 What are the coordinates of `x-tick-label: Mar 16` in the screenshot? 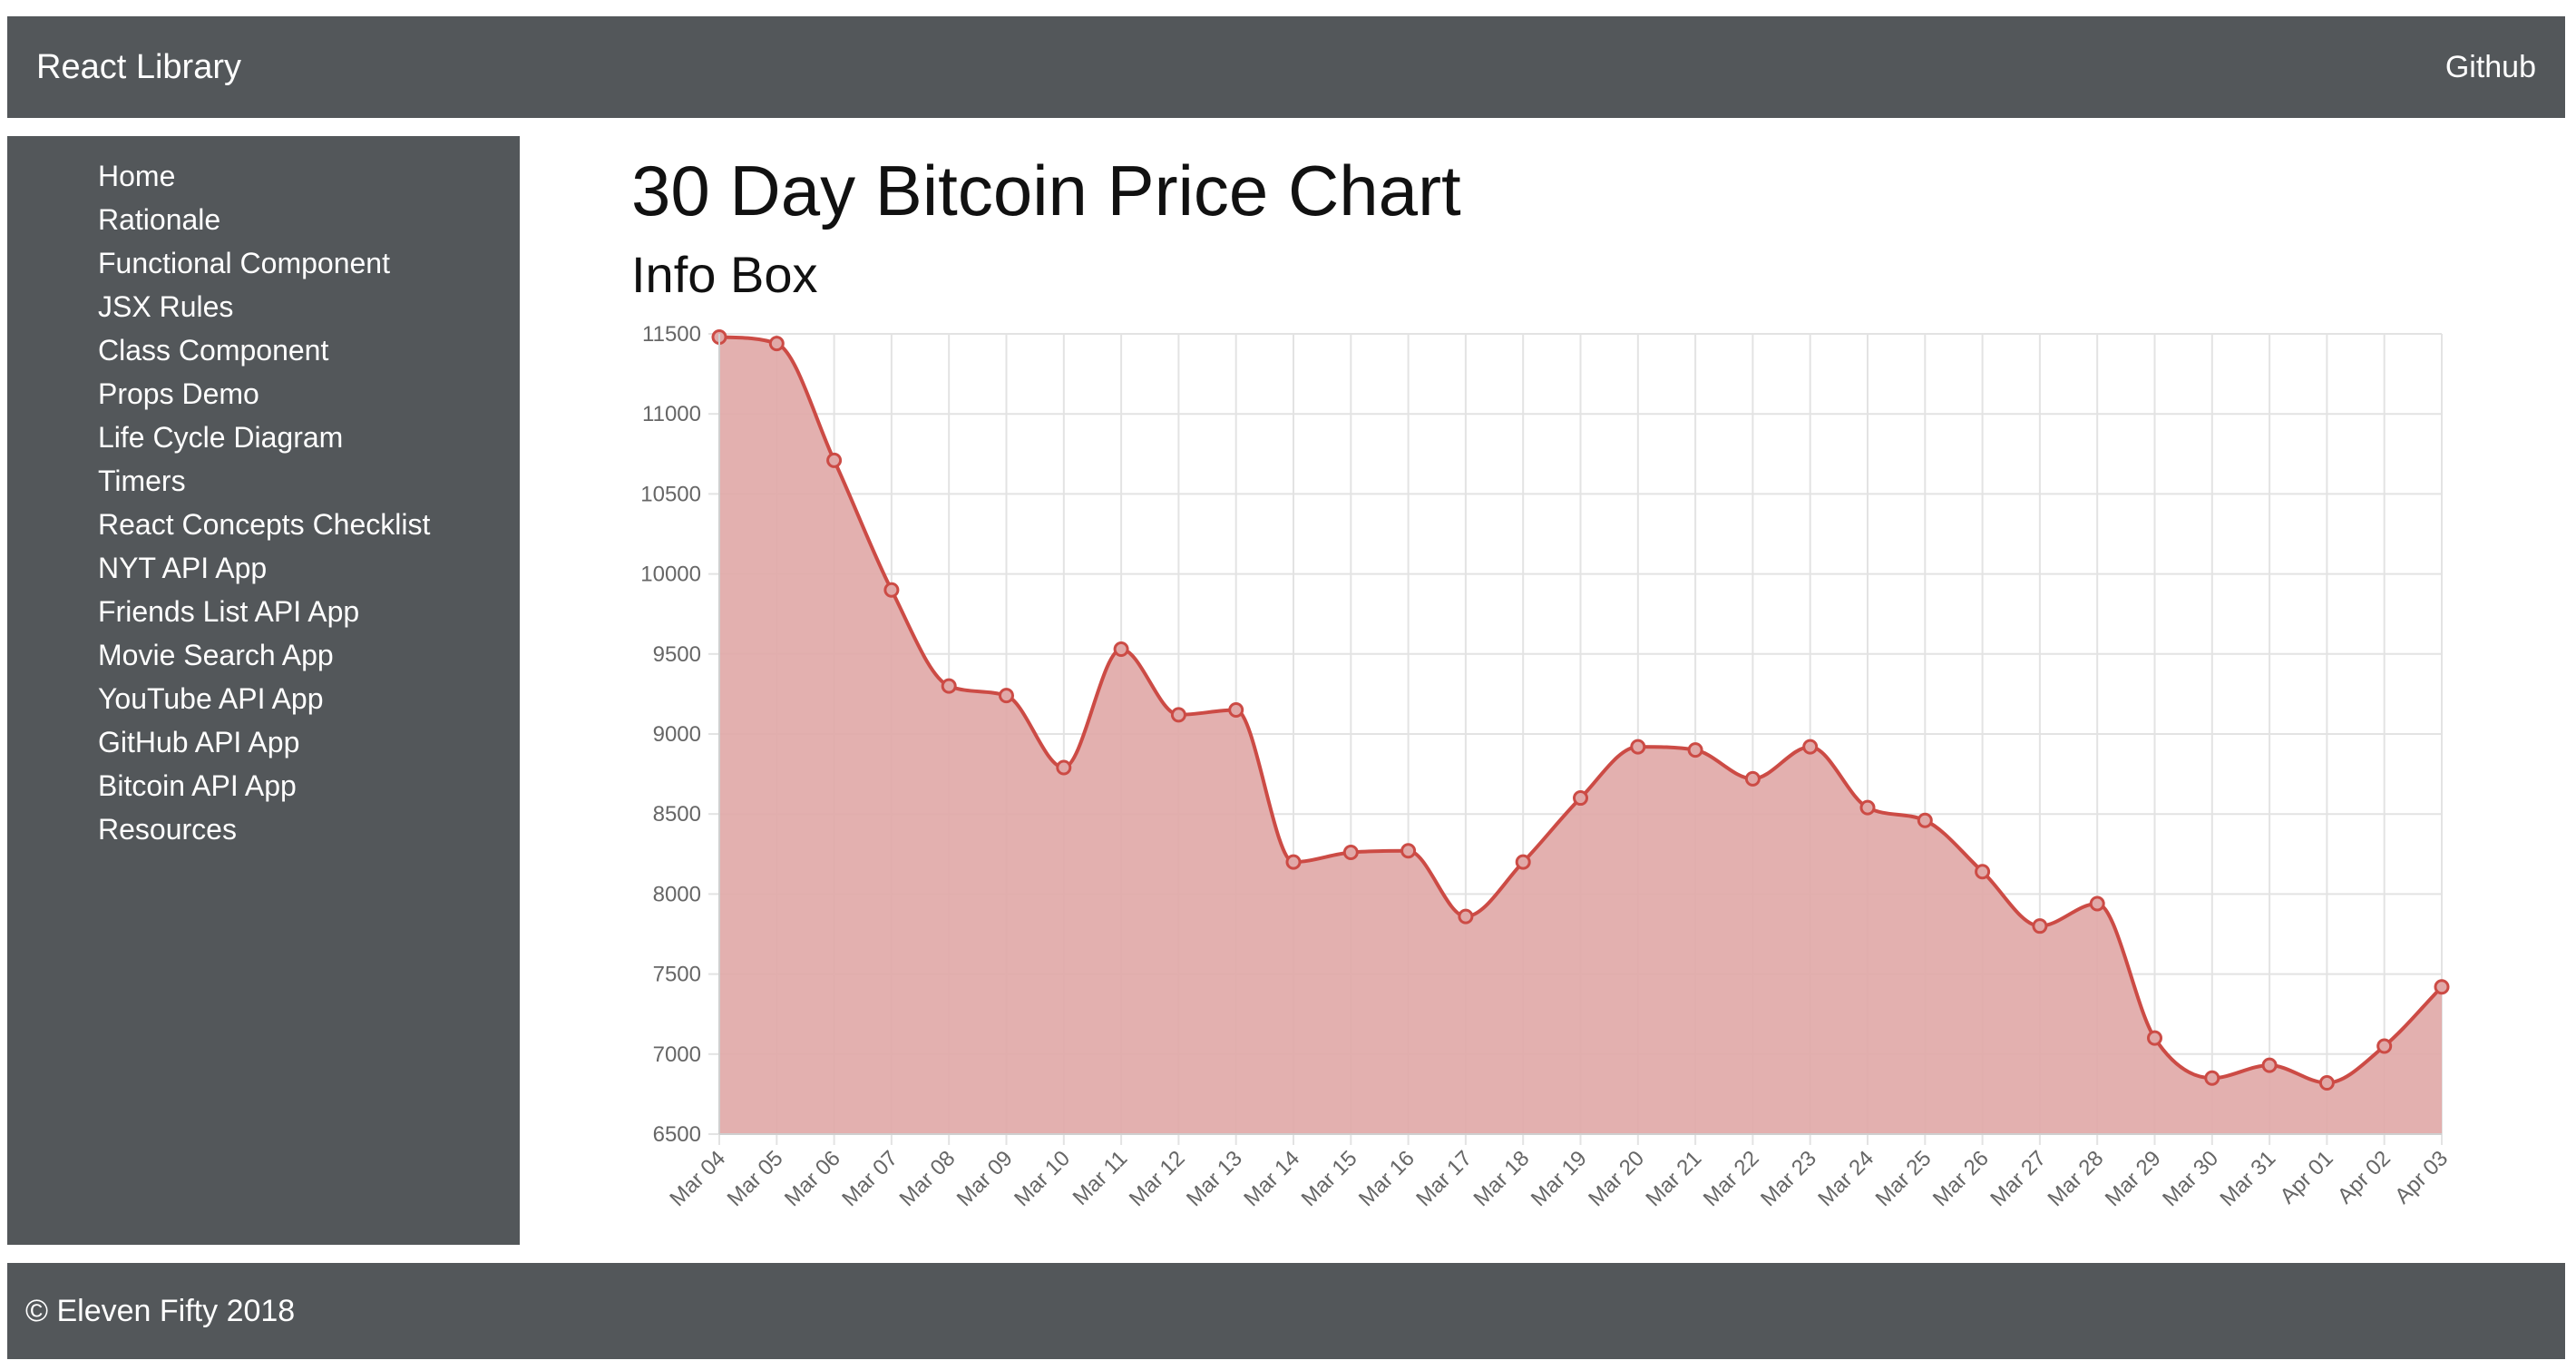 It's located at (1387, 1178).